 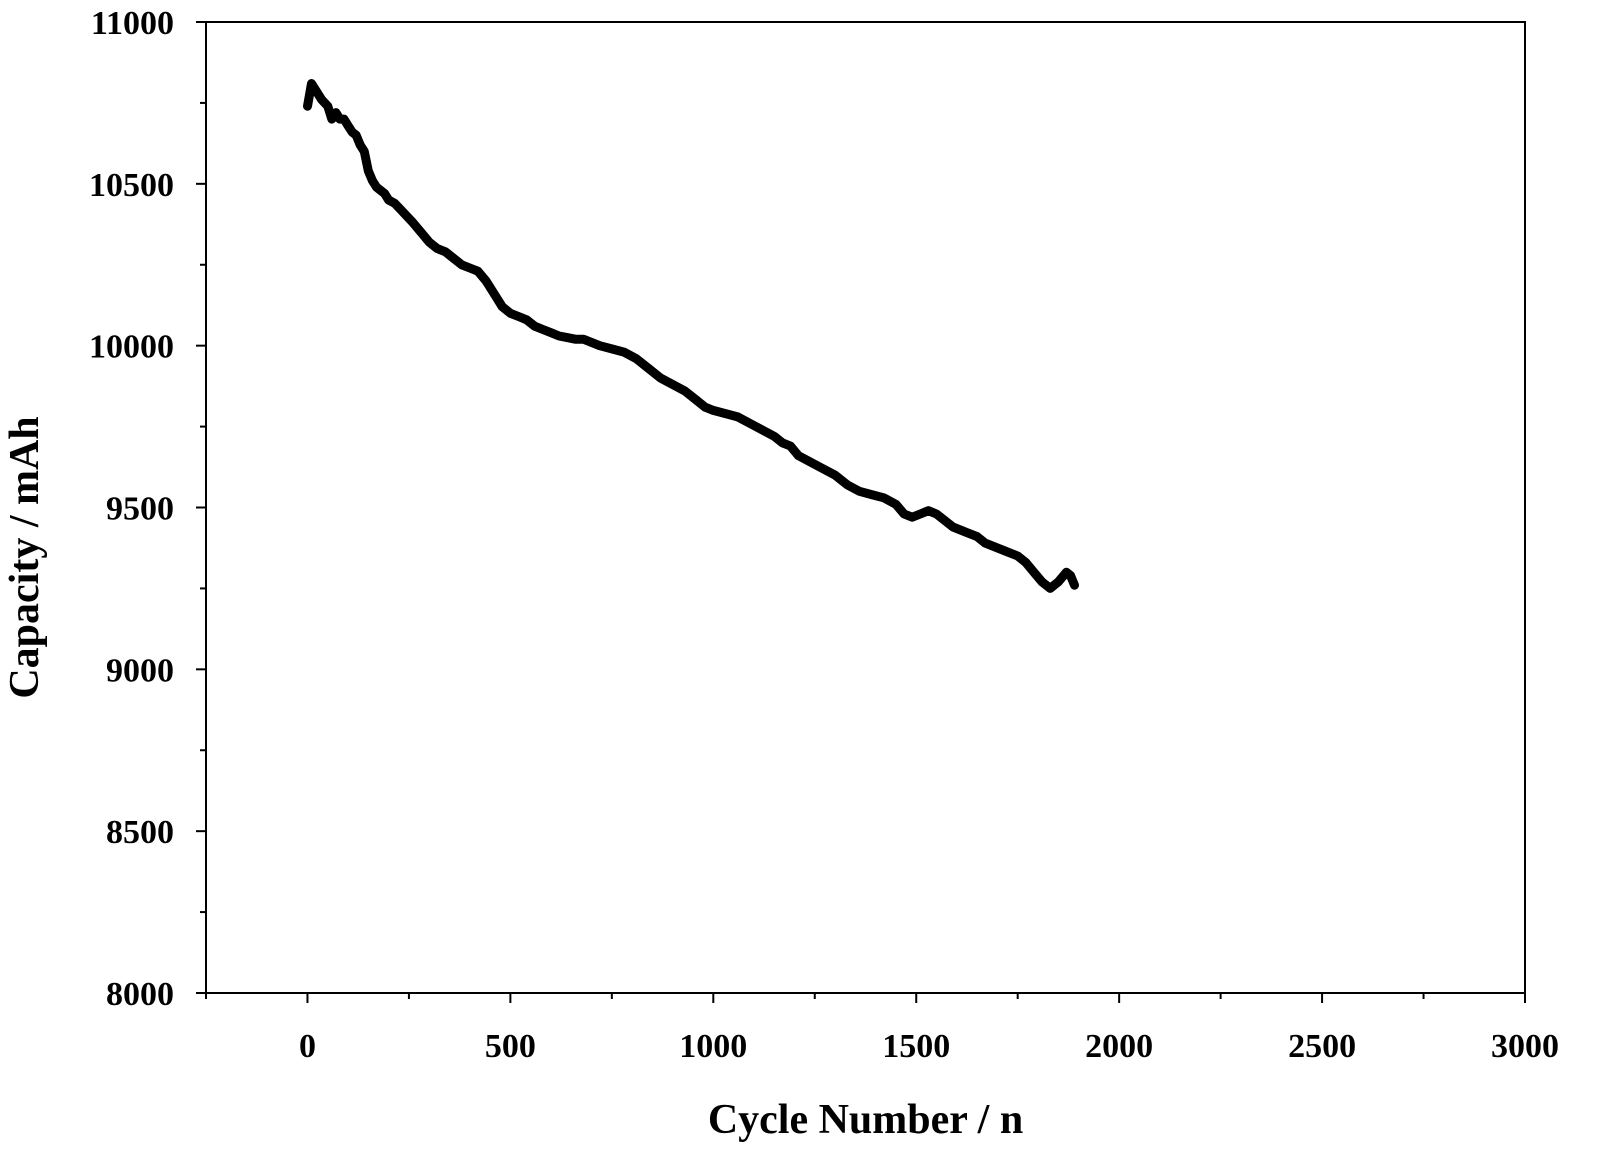 What do you see at coordinates (132, 23) in the screenshot?
I see `y-tick-label: 11000` at bounding box center [132, 23].